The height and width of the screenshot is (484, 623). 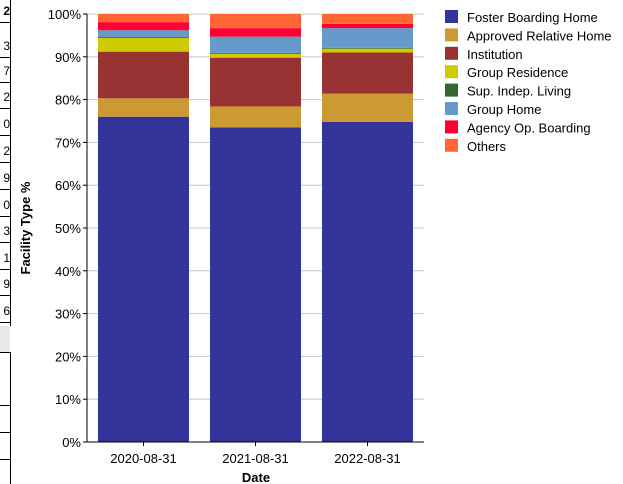 What do you see at coordinates (517, 72) in the screenshot?
I see `legend-label: Group Residence` at bounding box center [517, 72].